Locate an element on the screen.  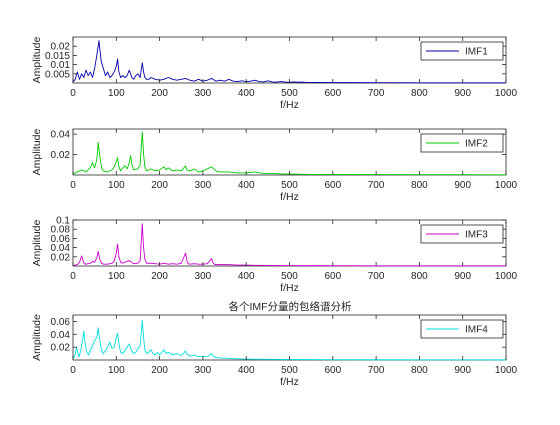
legend: IMF1 is located at coordinates (462, 51).